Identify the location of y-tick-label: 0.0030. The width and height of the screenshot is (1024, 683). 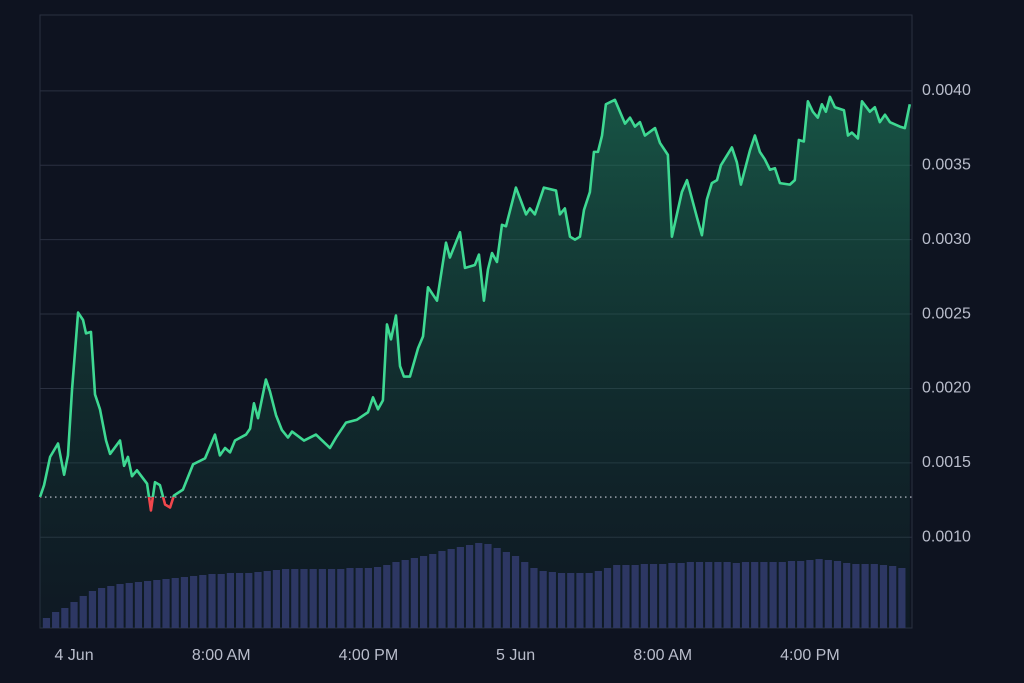
(946, 239).